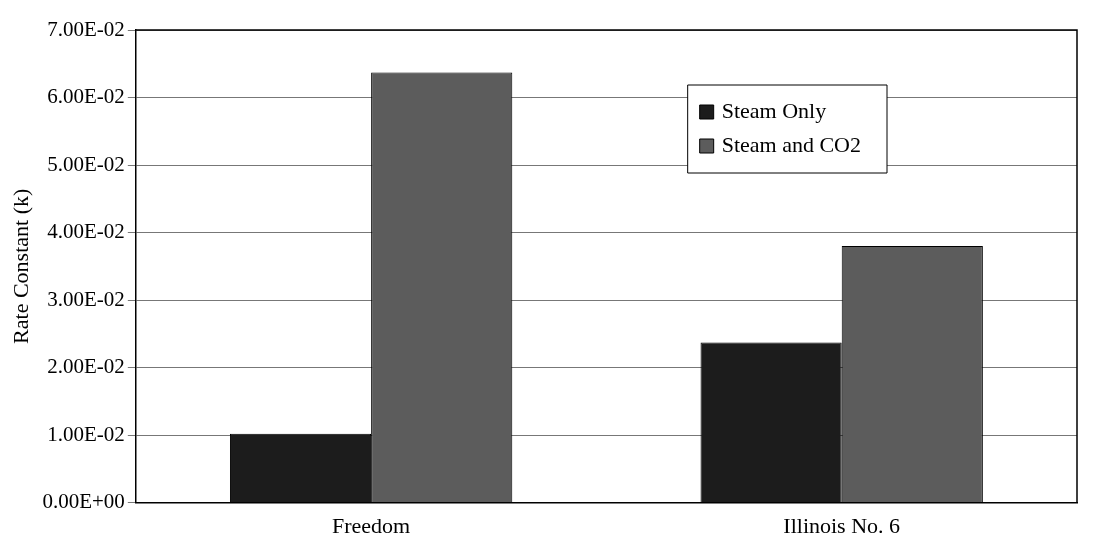  What do you see at coordinates (86, 96) in the screenshot?
I see `y-tick-label: 6.00E-02` at bounding box center [86, 96].